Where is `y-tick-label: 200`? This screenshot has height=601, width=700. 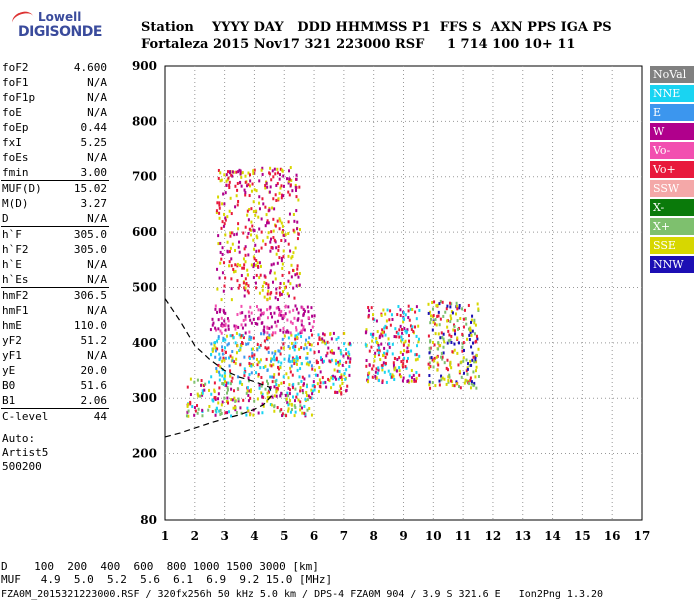
y-tick-label: 200 is located at coordinates (144, 454).